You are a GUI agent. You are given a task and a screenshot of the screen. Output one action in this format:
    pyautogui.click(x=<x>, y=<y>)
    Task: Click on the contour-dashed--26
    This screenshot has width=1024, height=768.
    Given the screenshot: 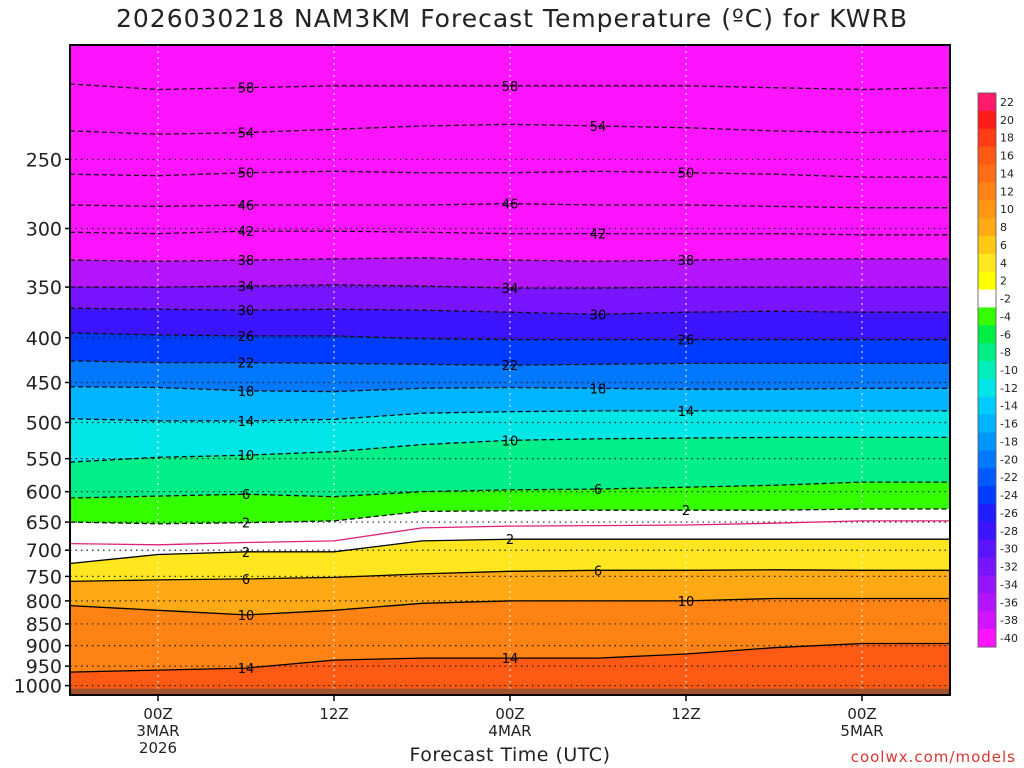 What is the action you would take?
    pyautogui.click(x=510, y=336)
    